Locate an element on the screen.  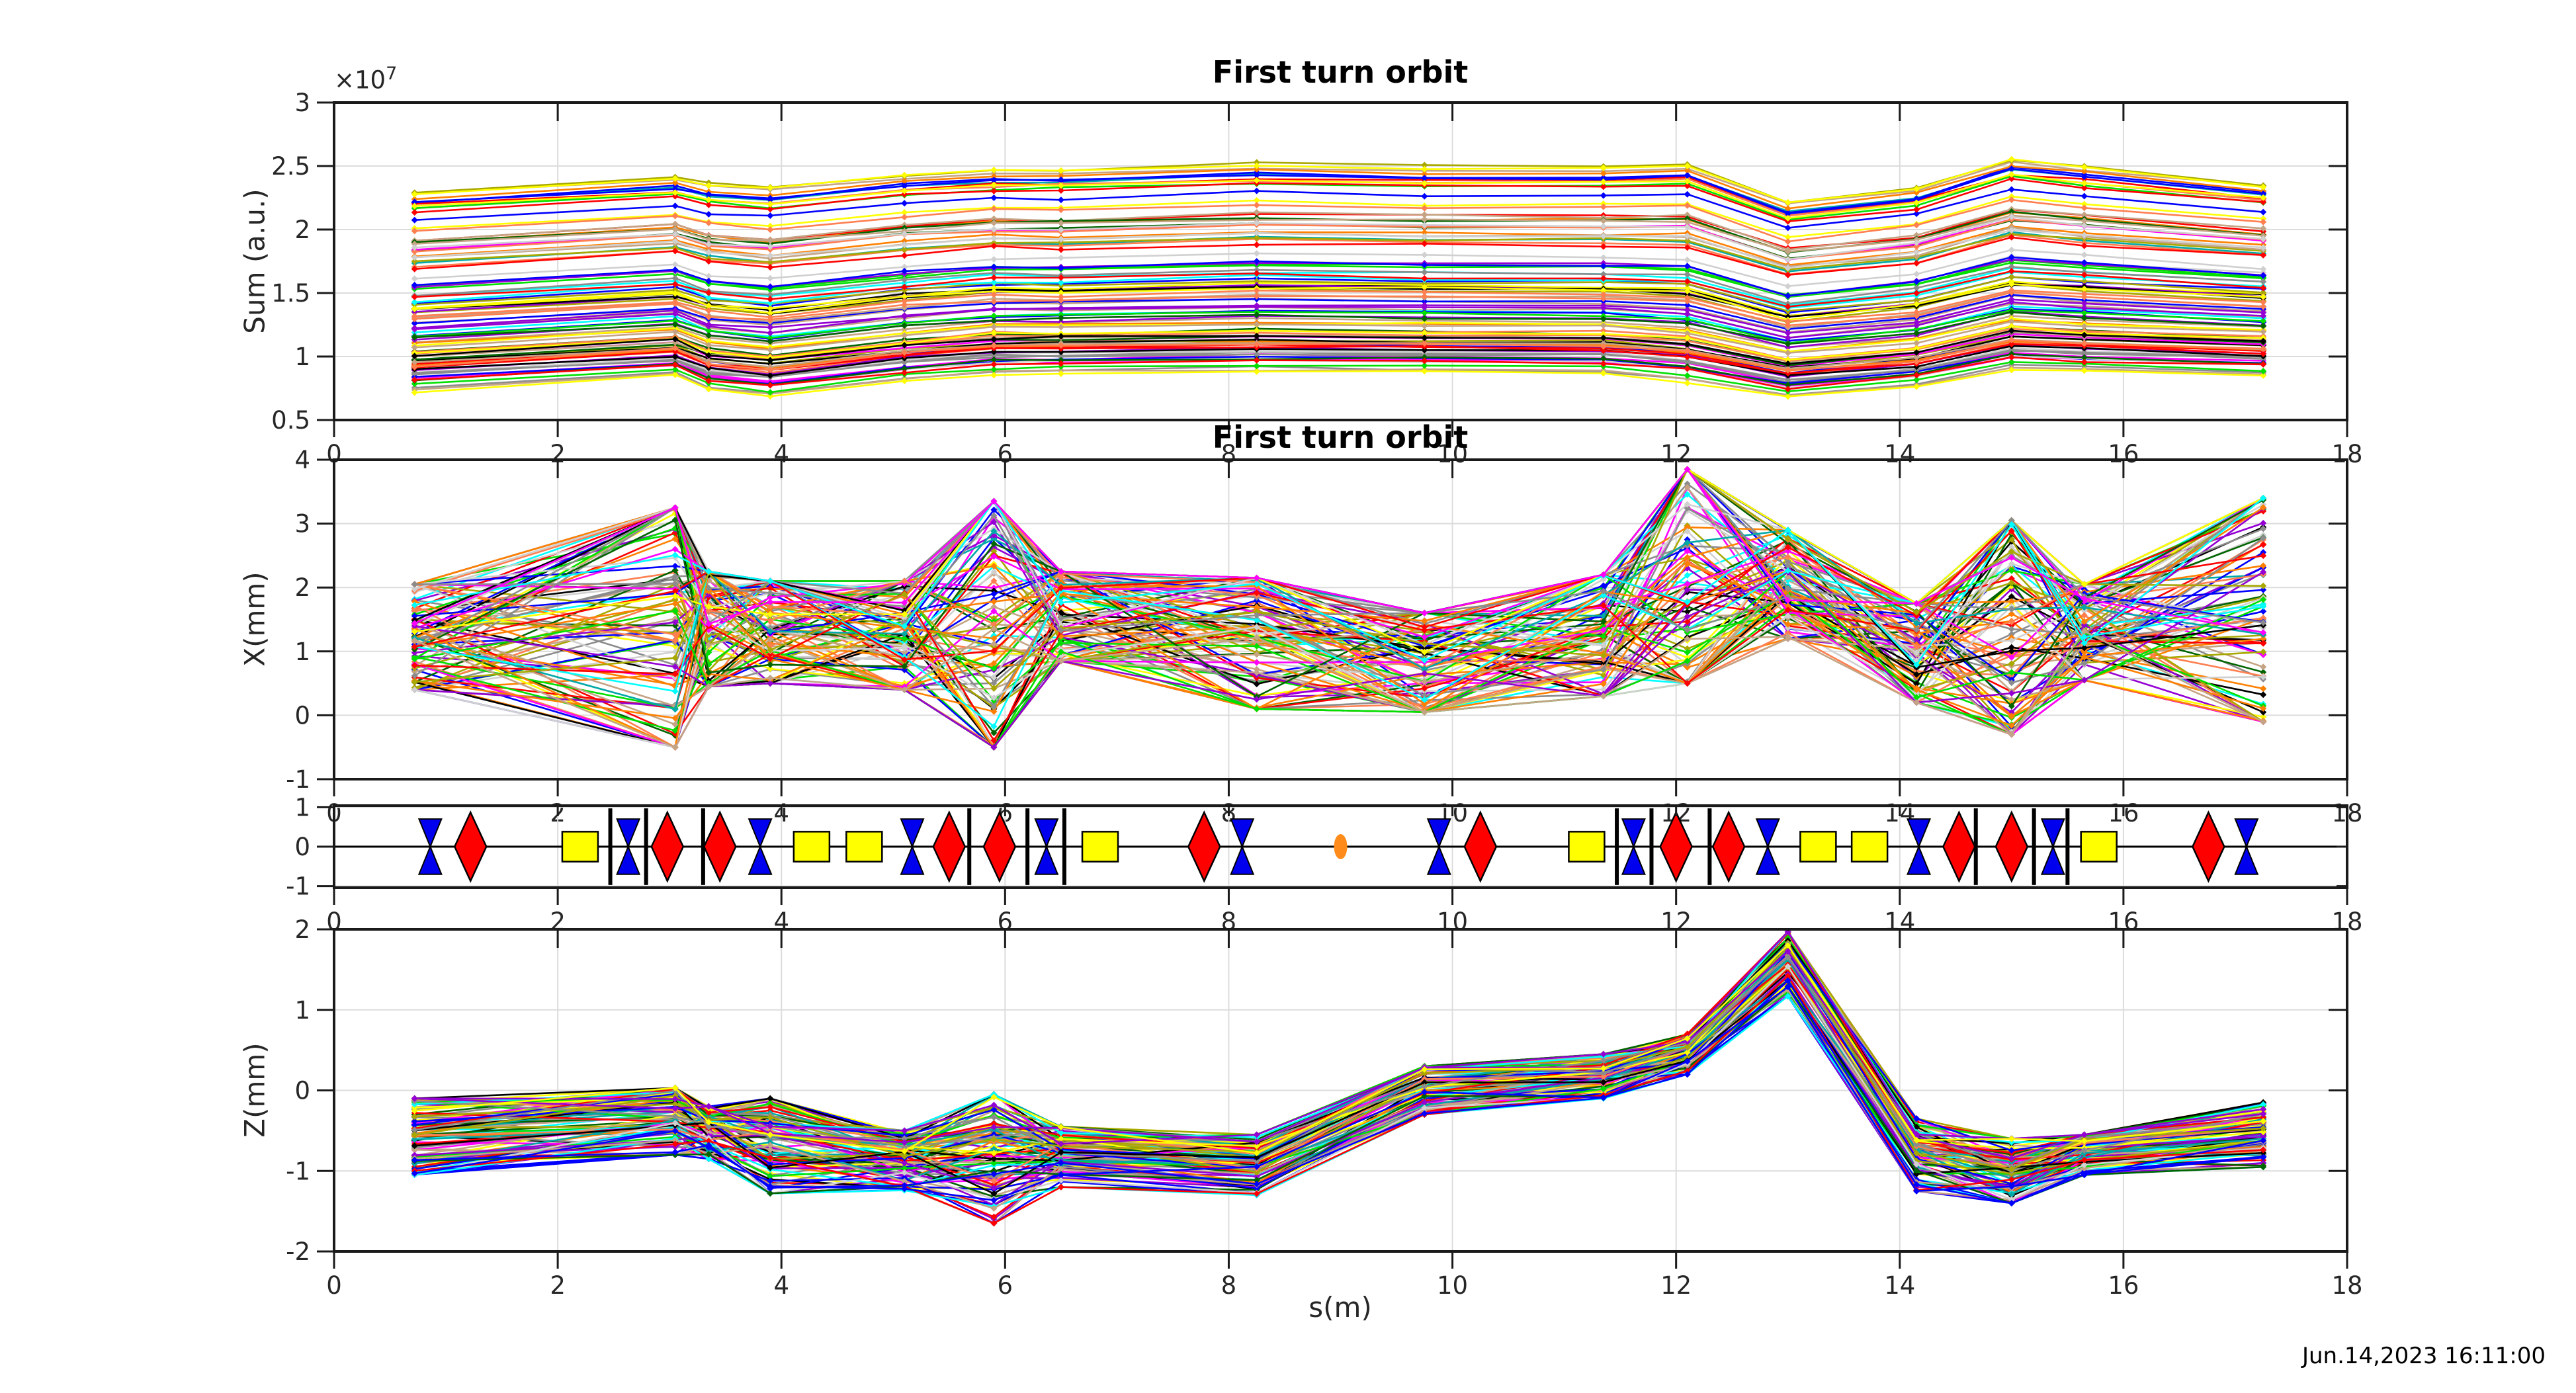
x-plot-title: First turn orbit is located at coordinates (1340, 437).